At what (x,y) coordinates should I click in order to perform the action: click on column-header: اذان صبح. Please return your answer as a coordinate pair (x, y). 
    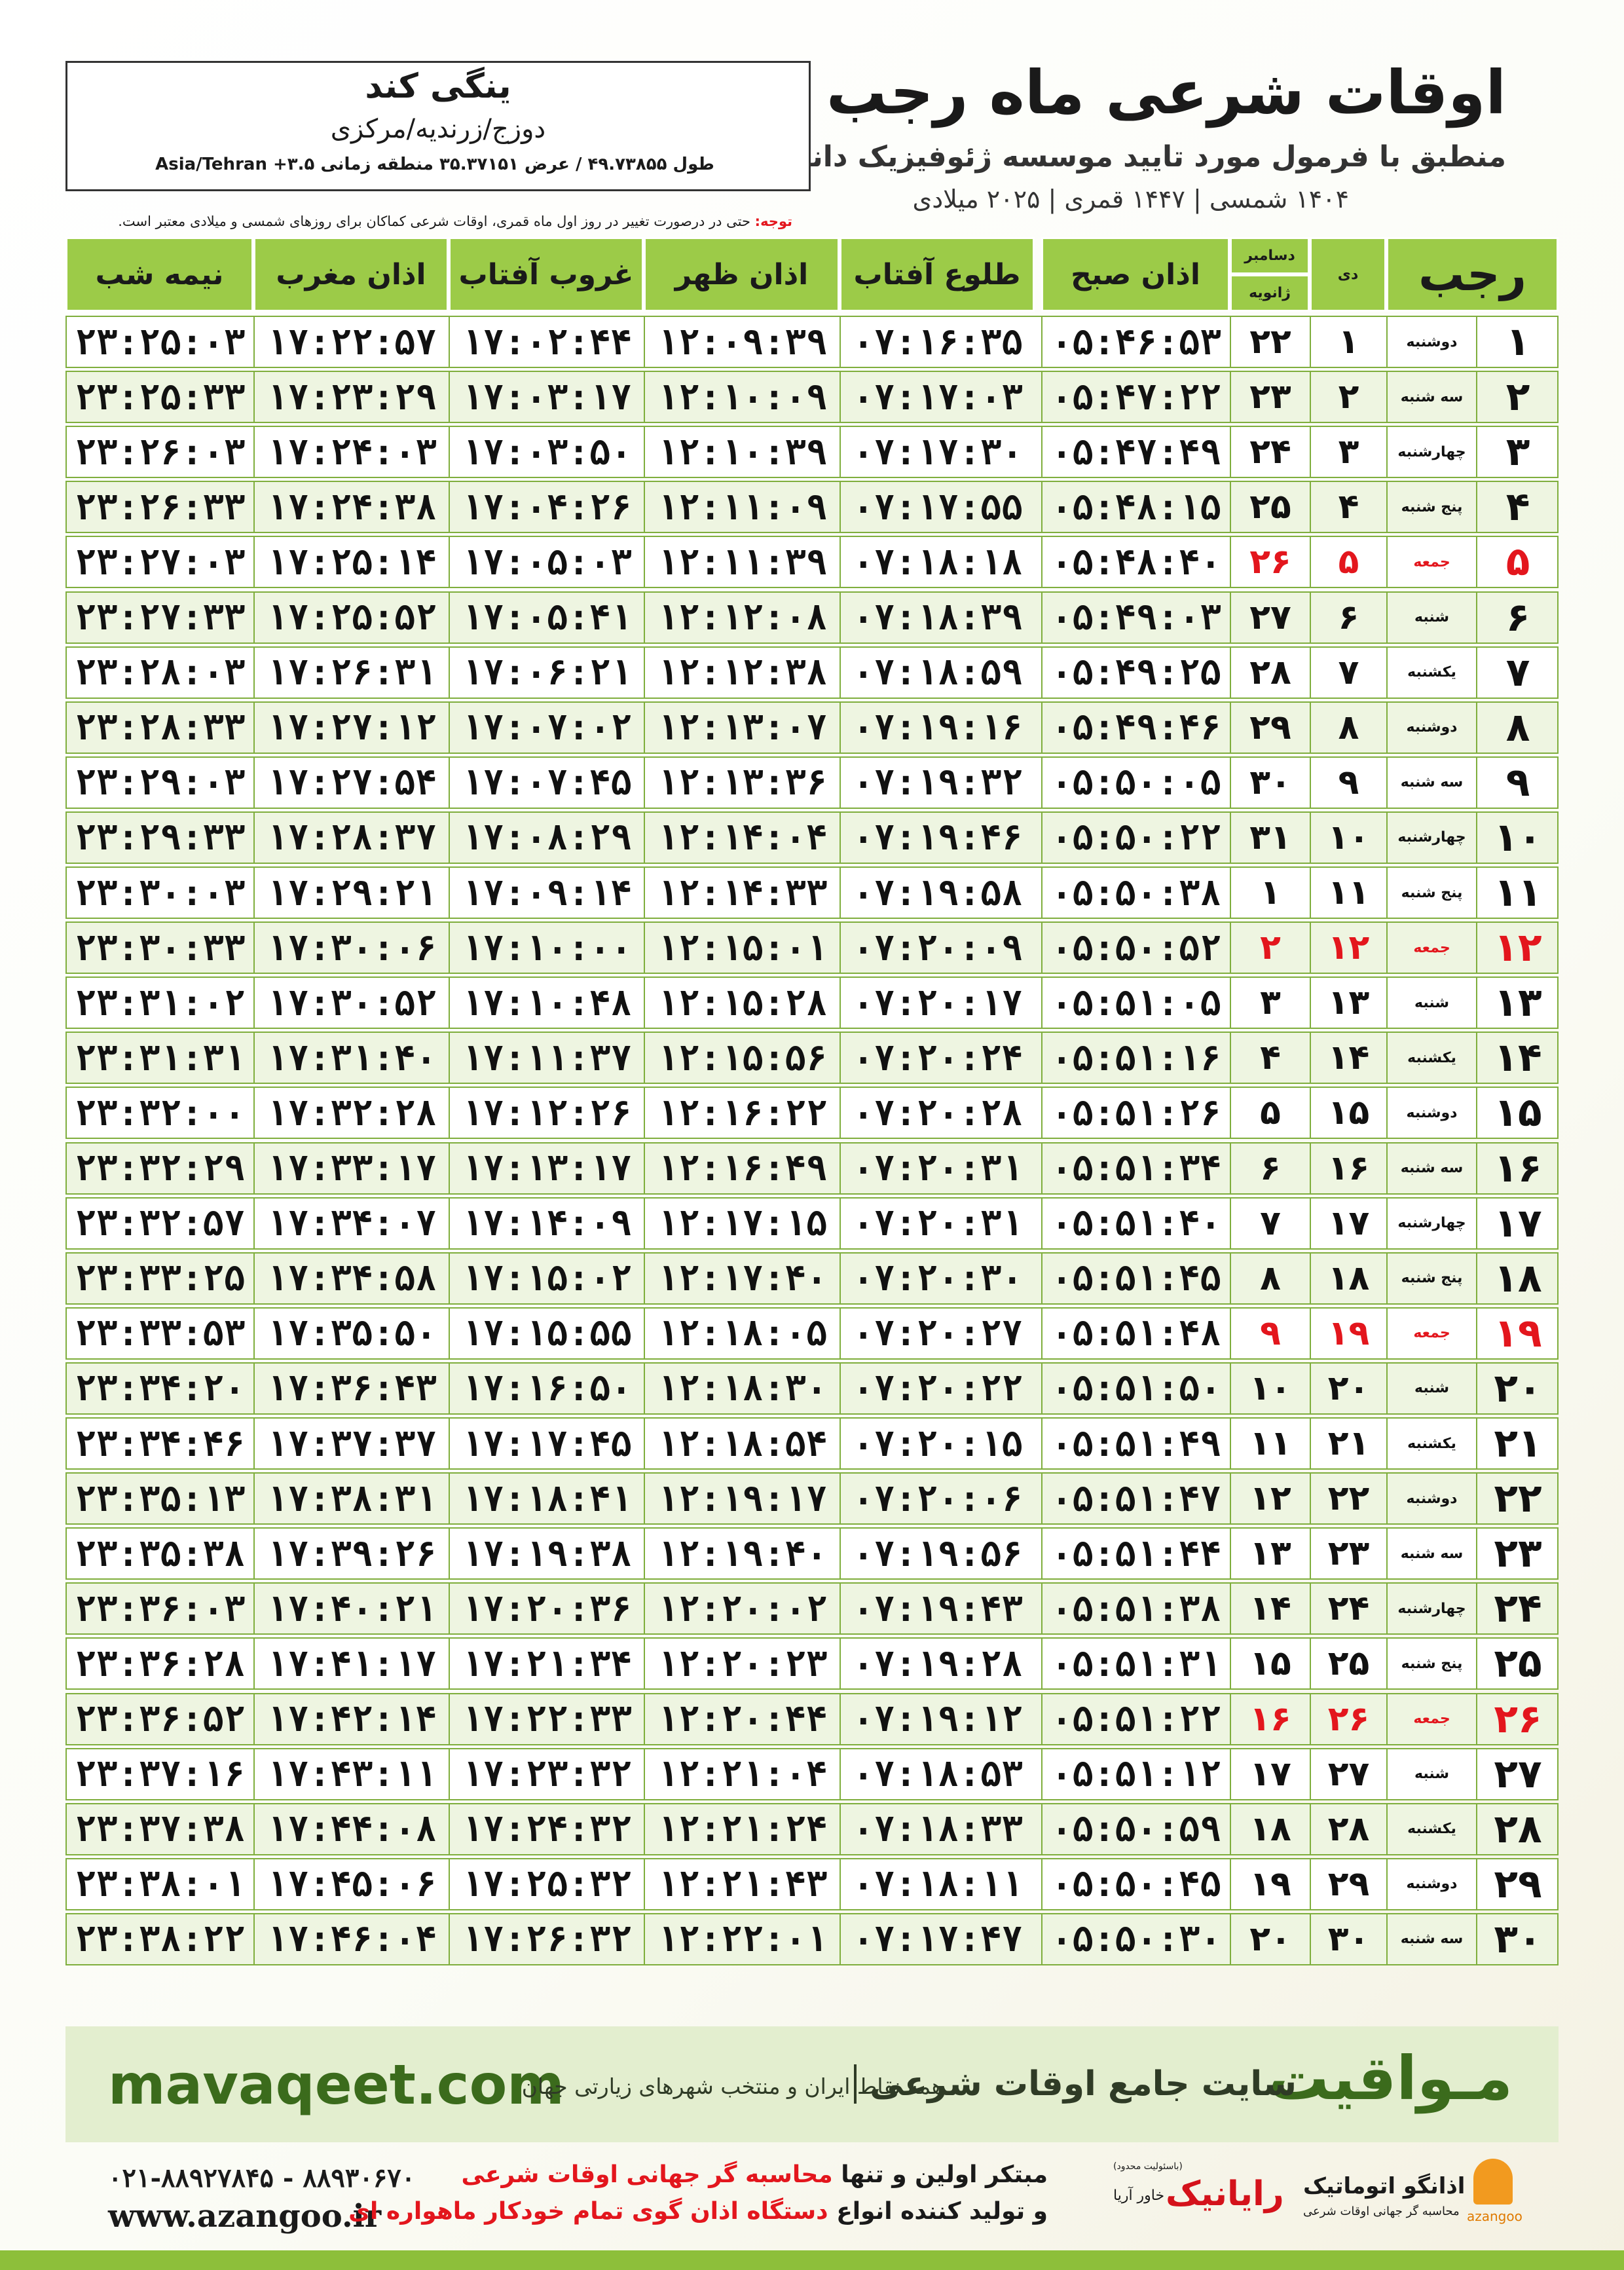
    Looking at the image, I should click on (1135, 274).